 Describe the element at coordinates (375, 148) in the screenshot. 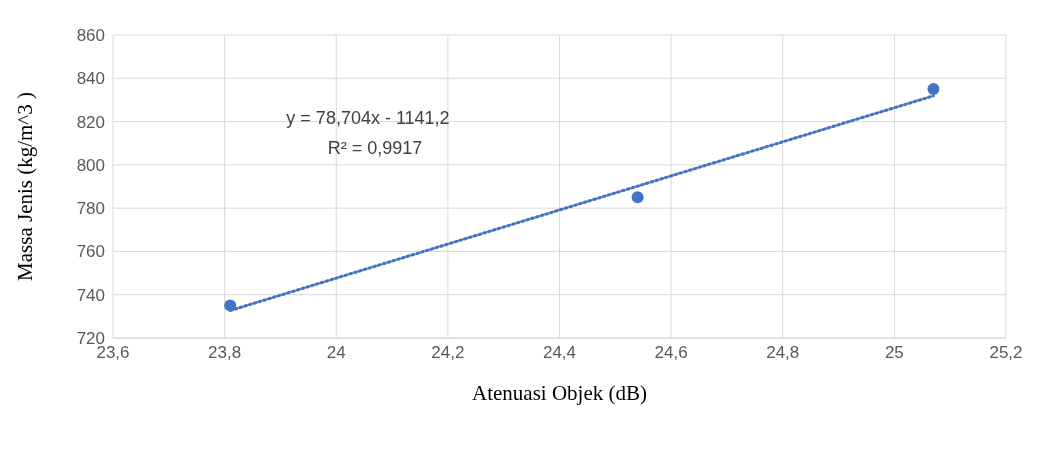

I see `annotation: R² = 0,9917` at that location.